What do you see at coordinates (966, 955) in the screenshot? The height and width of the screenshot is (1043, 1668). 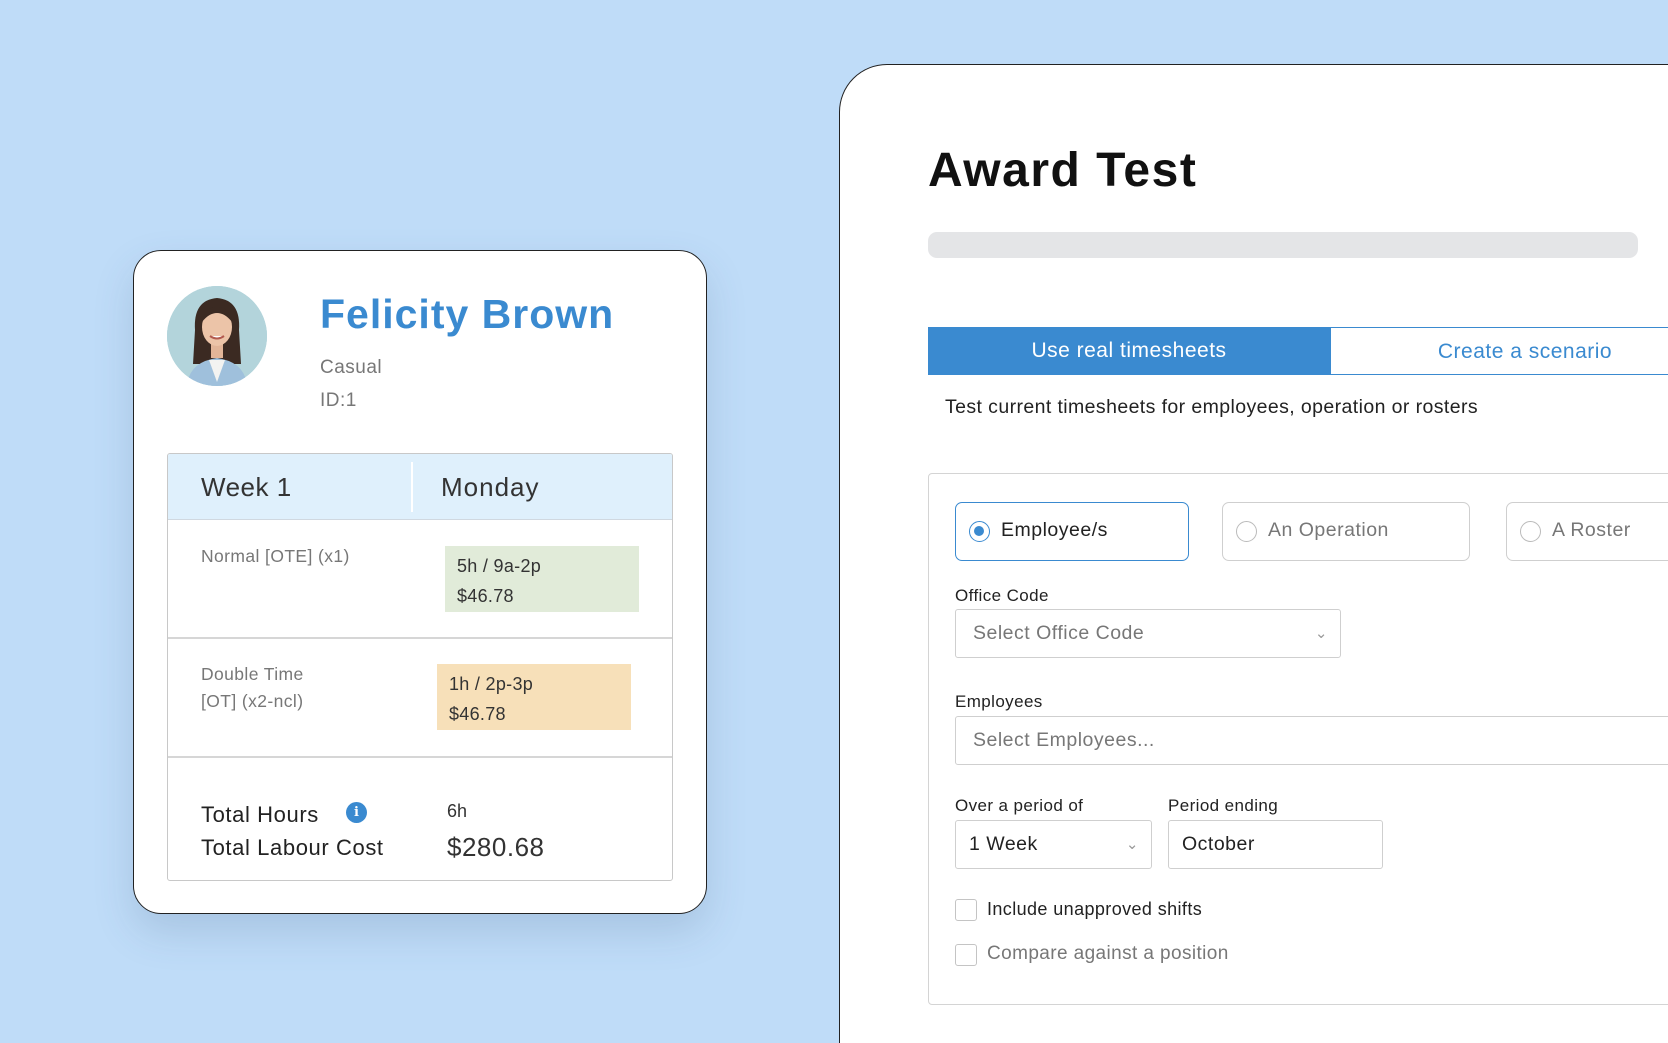 I see `compare-position-checkbox` at bounding box center [966, 955].